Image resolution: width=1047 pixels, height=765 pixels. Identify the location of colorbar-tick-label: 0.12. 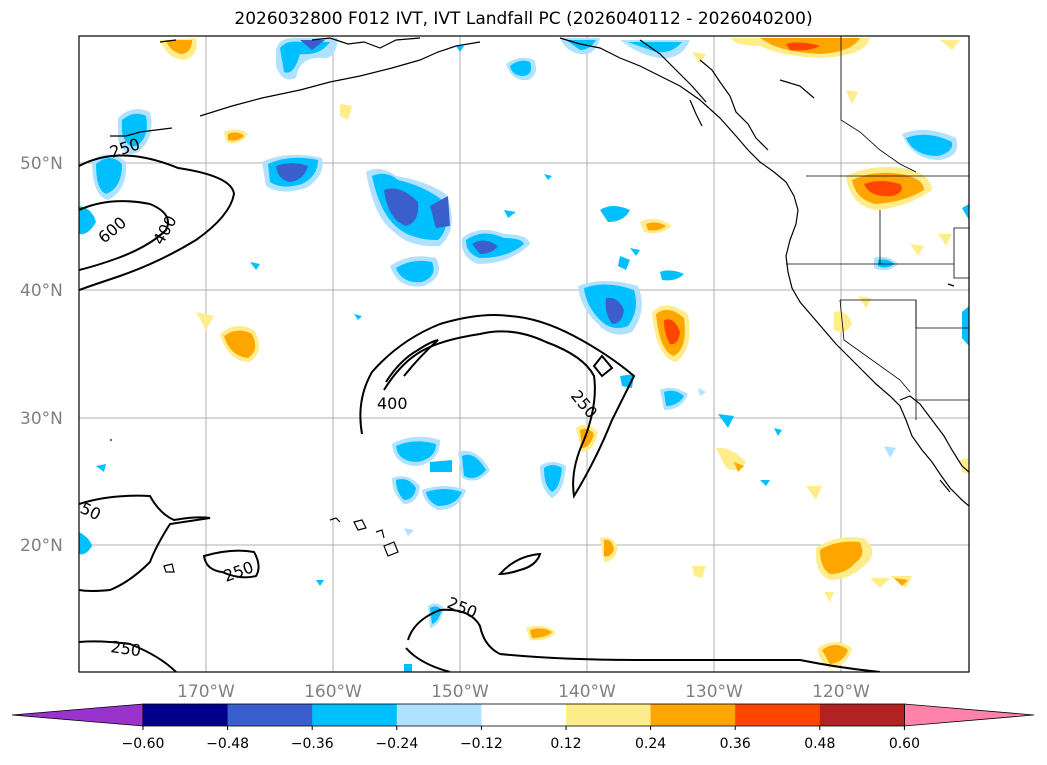
(565, 744).